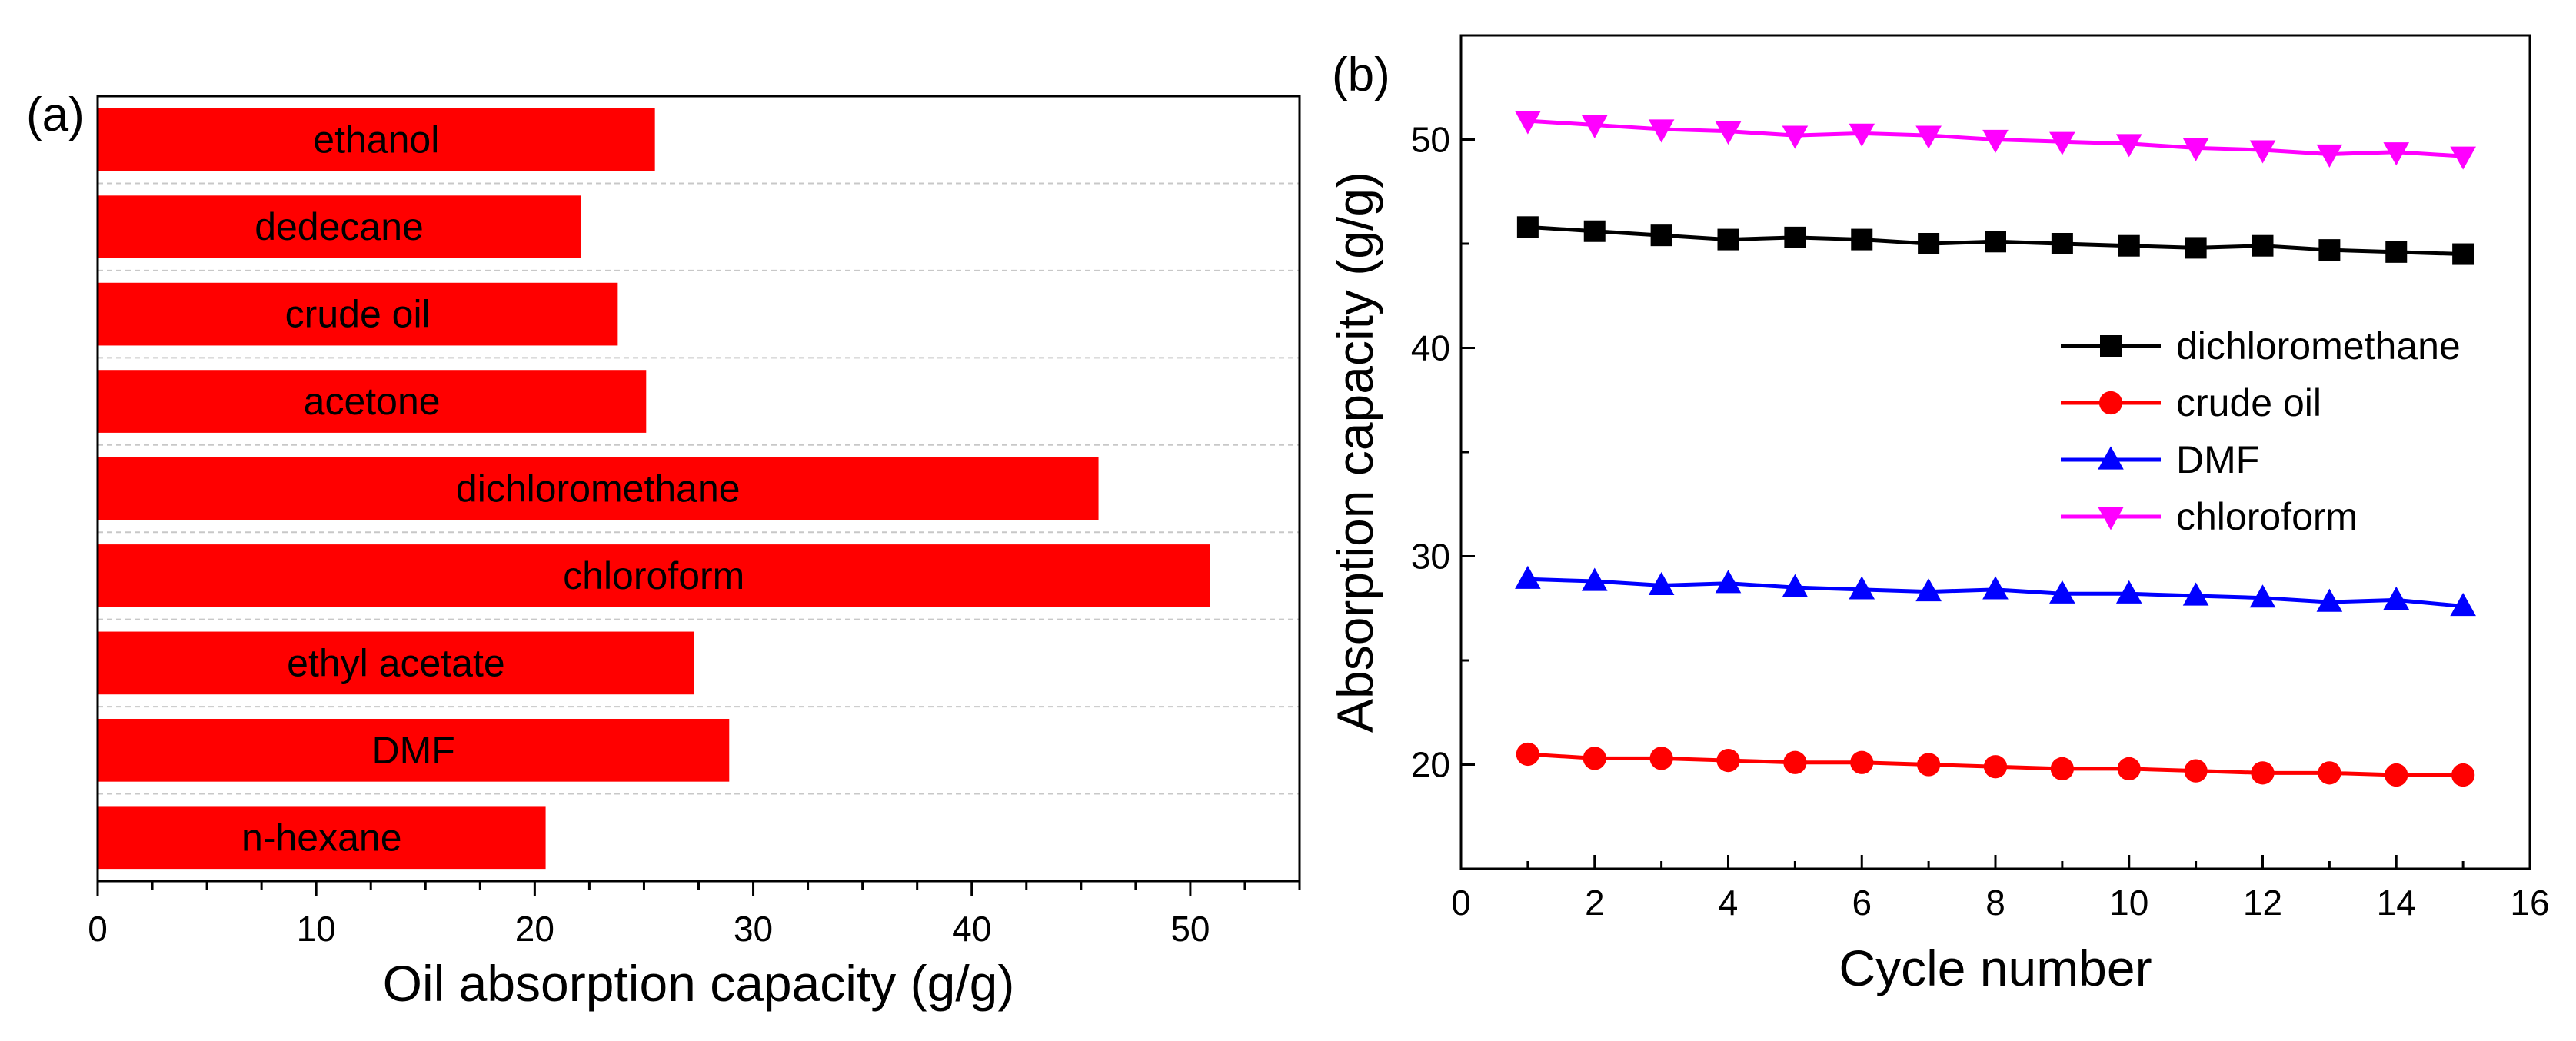 The height and width of the screenshot is (1041, 2576). Describe the element at coordinates (412, 751) in the screenshot. I see `bar-label: DMF` at that location.